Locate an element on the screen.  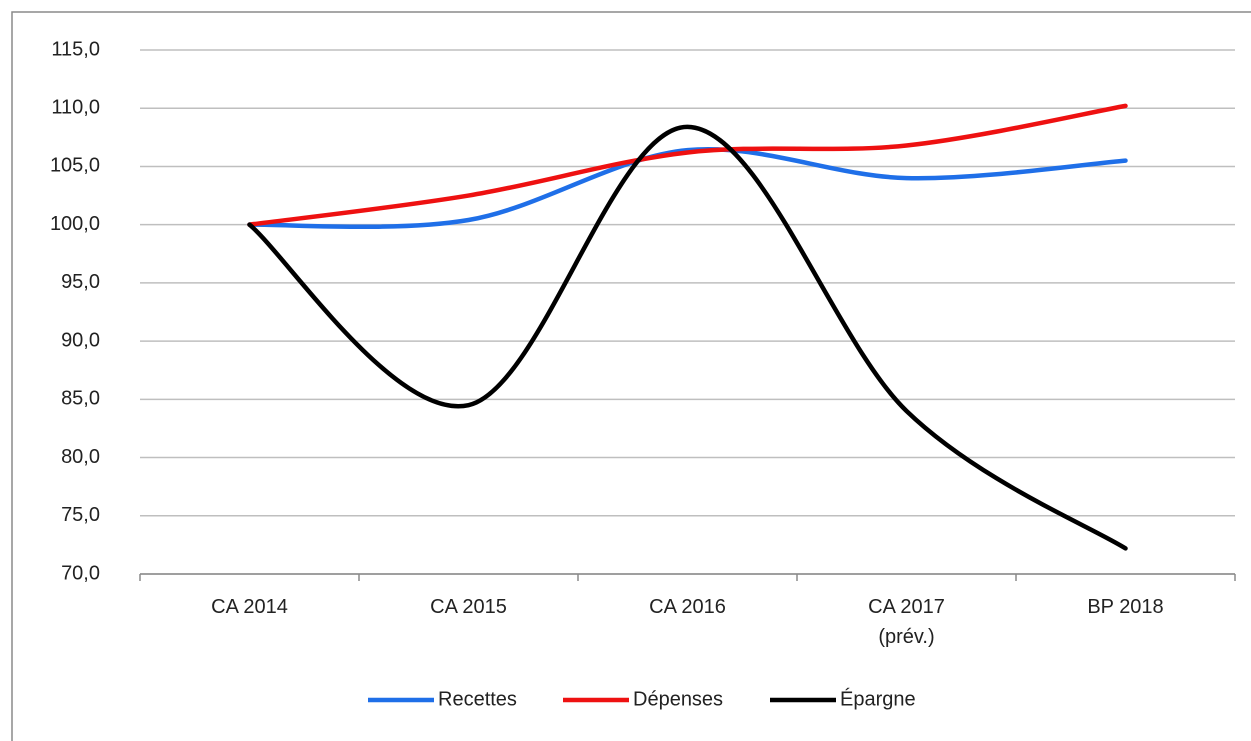
y-tick-label: 85,0 is located at coordinates (80, 399).